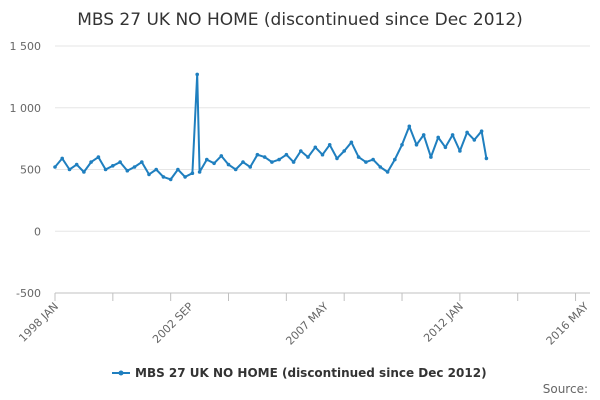 The width and height of the screenshot is (600, 400). What do you see at coordinates (121, 373) in the screenshot?
I see `legend-marker` at bounding box center [121, 373].